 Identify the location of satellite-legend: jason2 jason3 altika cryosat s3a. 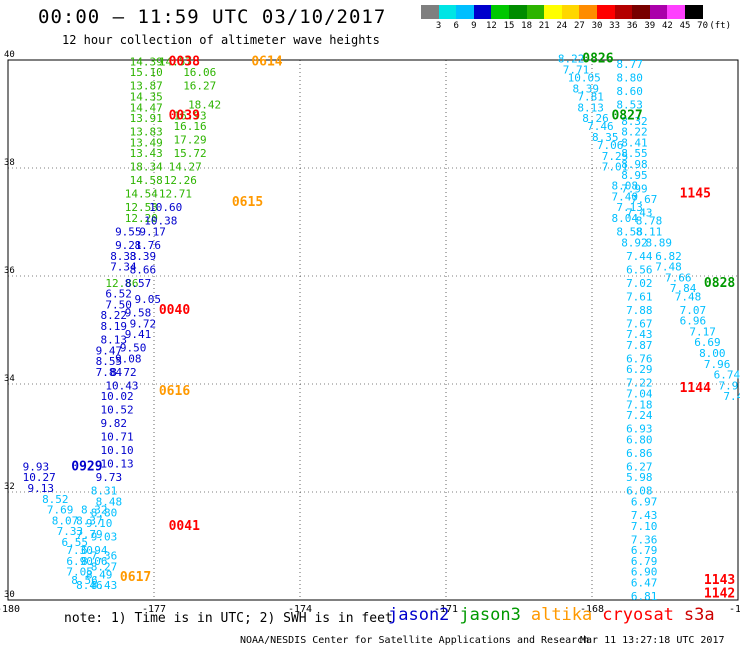
(556, 615).